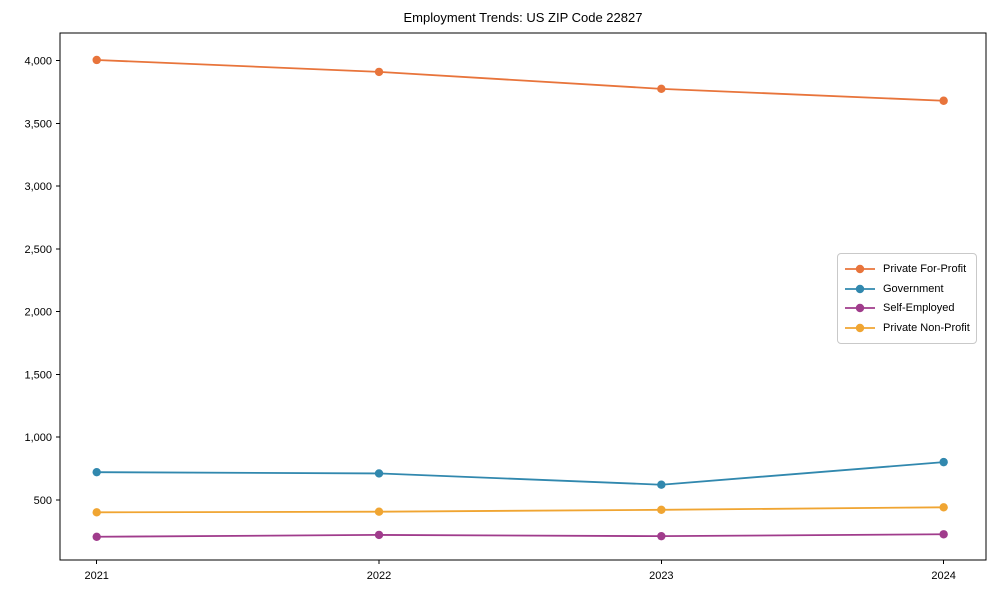 This screenshot has height=600, width=1000. Describe the element at coordinates (38, 438) in the screenshot. I see `y-tick-label: 1,000` at that location.